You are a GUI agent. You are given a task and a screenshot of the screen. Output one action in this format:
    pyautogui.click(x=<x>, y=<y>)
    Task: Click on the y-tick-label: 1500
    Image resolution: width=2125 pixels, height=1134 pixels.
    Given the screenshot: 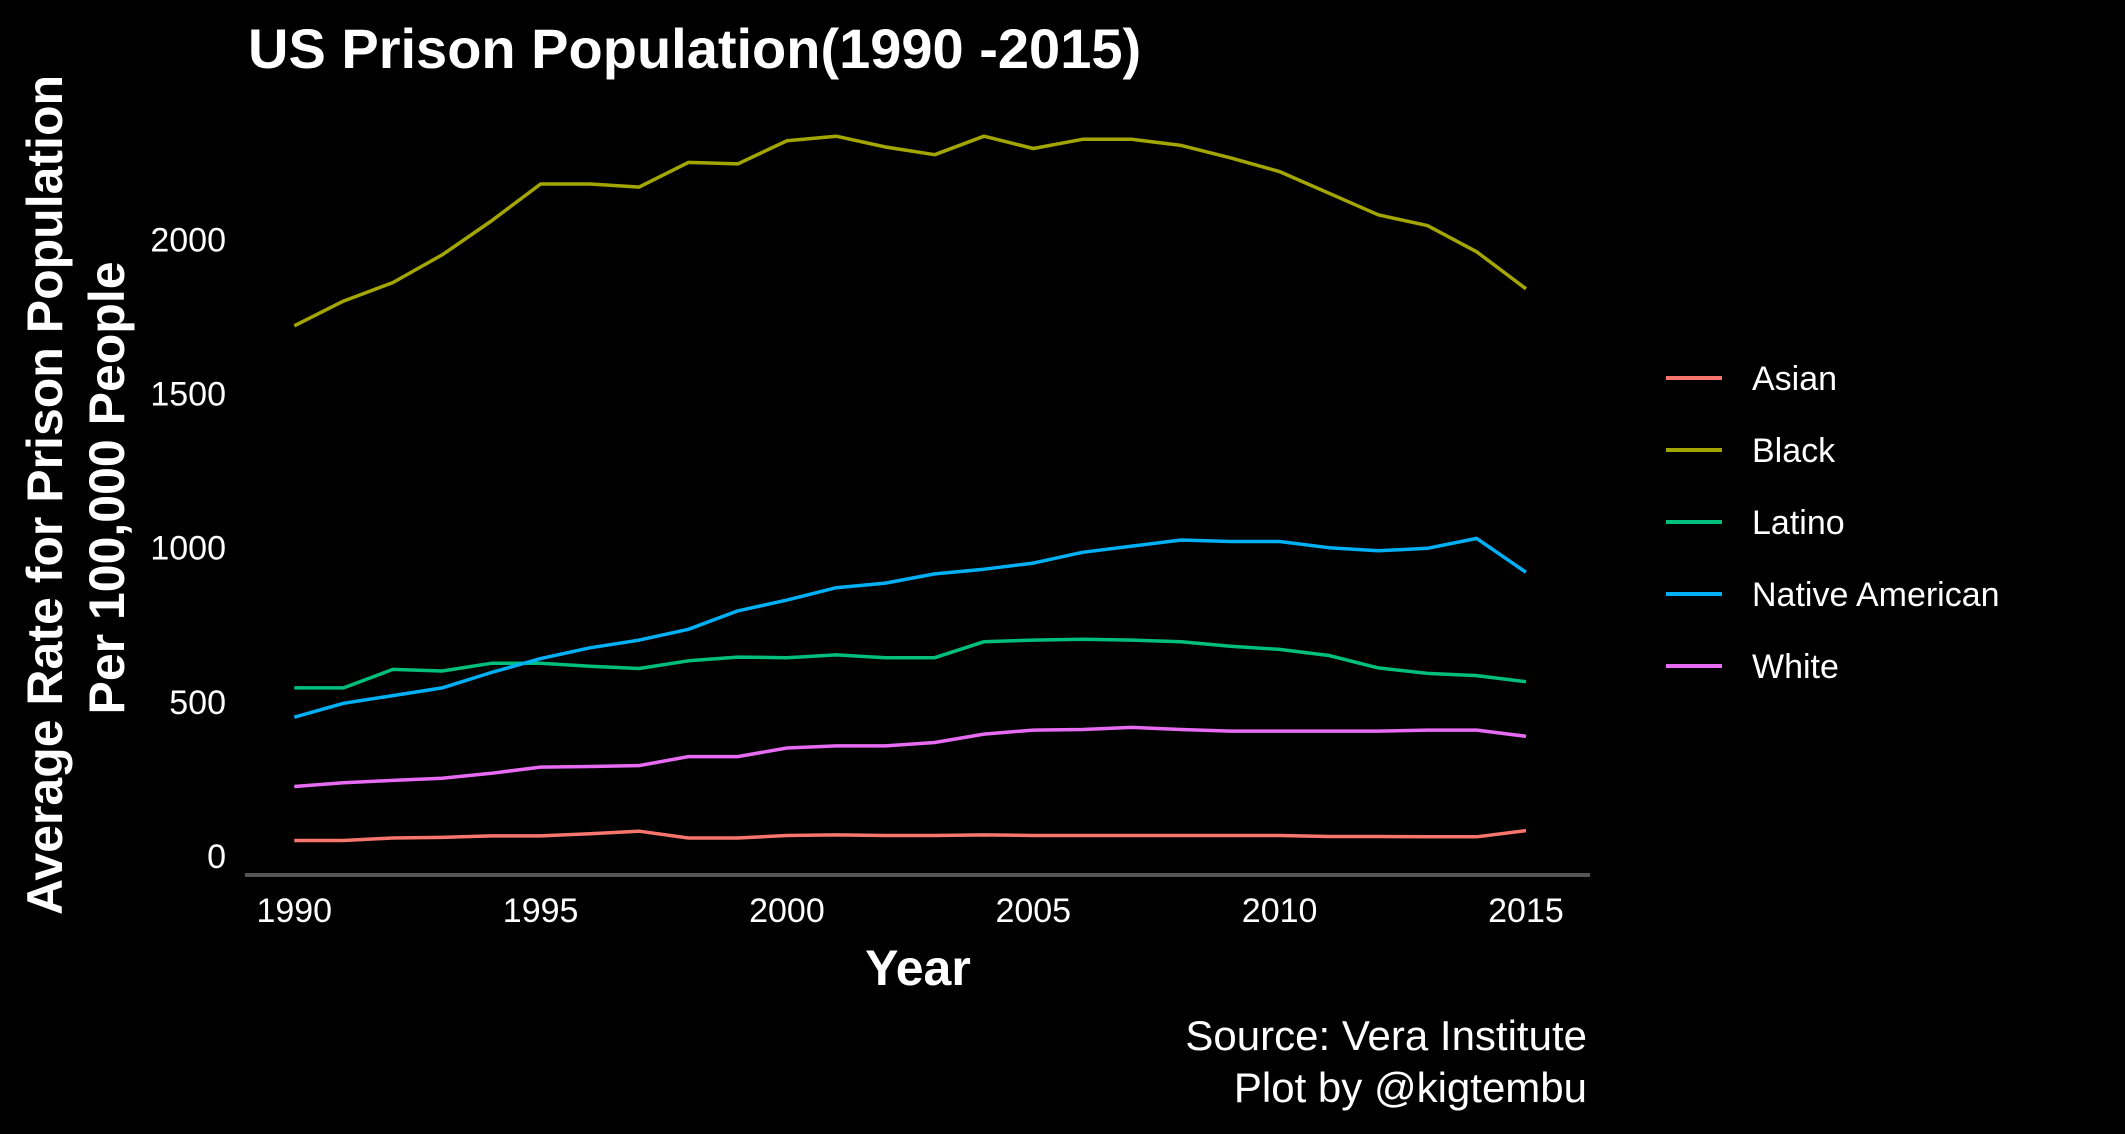 What is the action you would take?
    pyautogui.click(x=188, y=395)
    